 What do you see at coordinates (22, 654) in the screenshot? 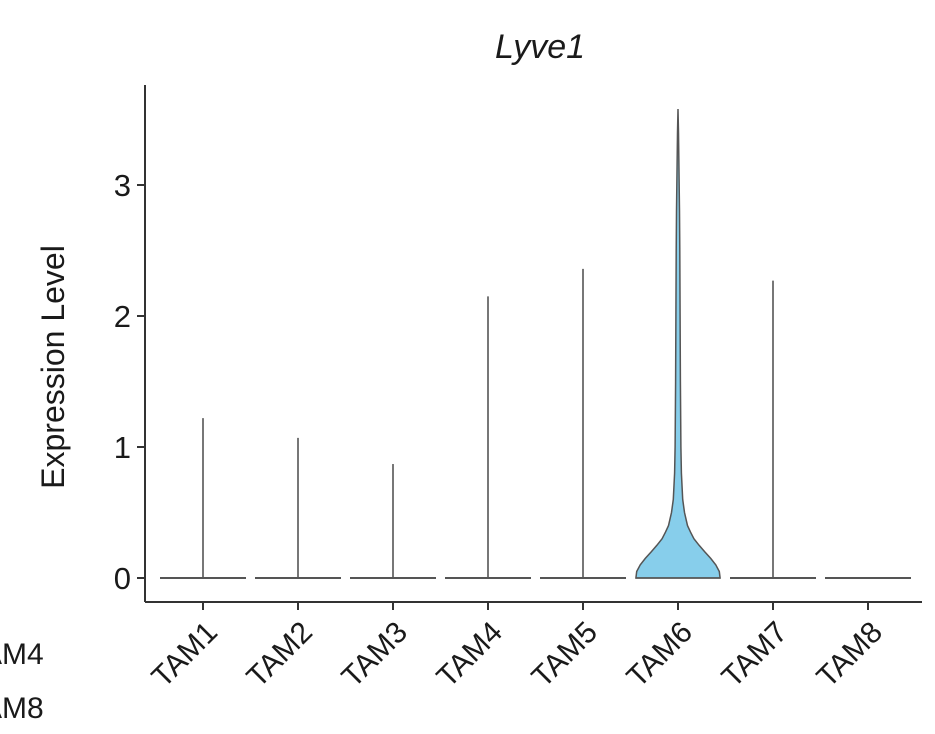
I see `clipped-label-1: AM4` at bounding box center [22, 654].